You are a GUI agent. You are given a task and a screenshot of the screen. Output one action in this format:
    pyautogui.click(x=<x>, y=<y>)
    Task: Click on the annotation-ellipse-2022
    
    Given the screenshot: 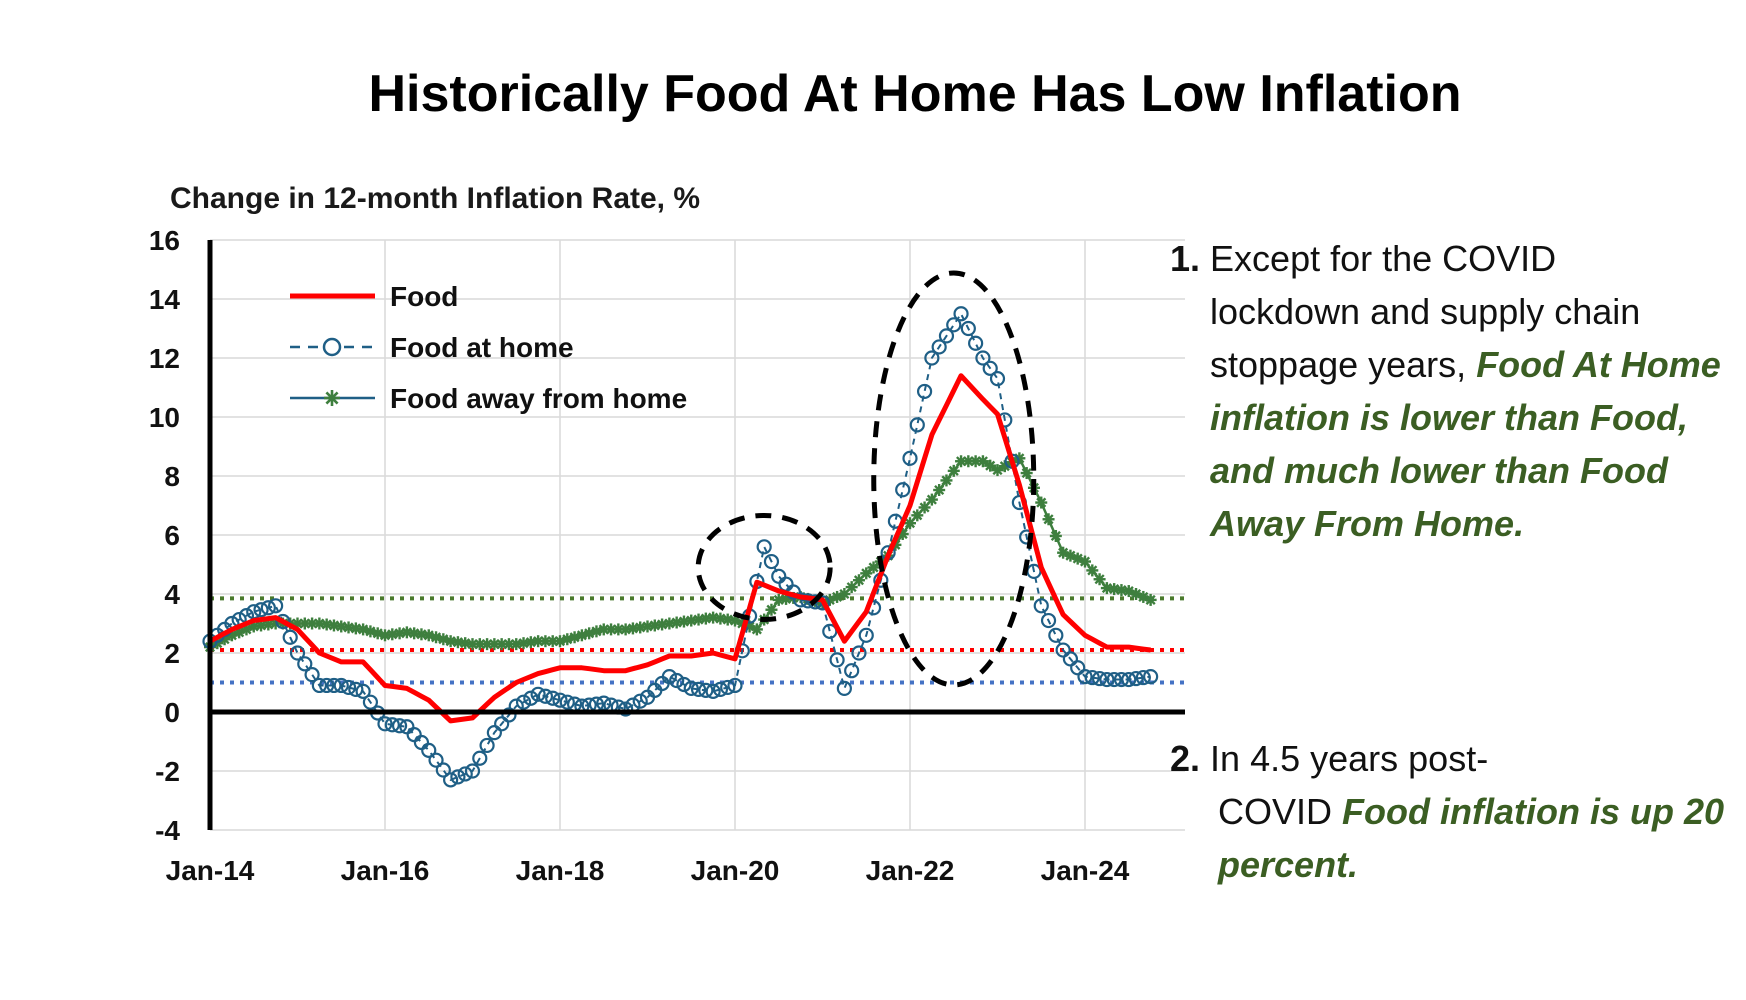 What is the action you would take?
    pyautogui.click(x=954, y=479)
    